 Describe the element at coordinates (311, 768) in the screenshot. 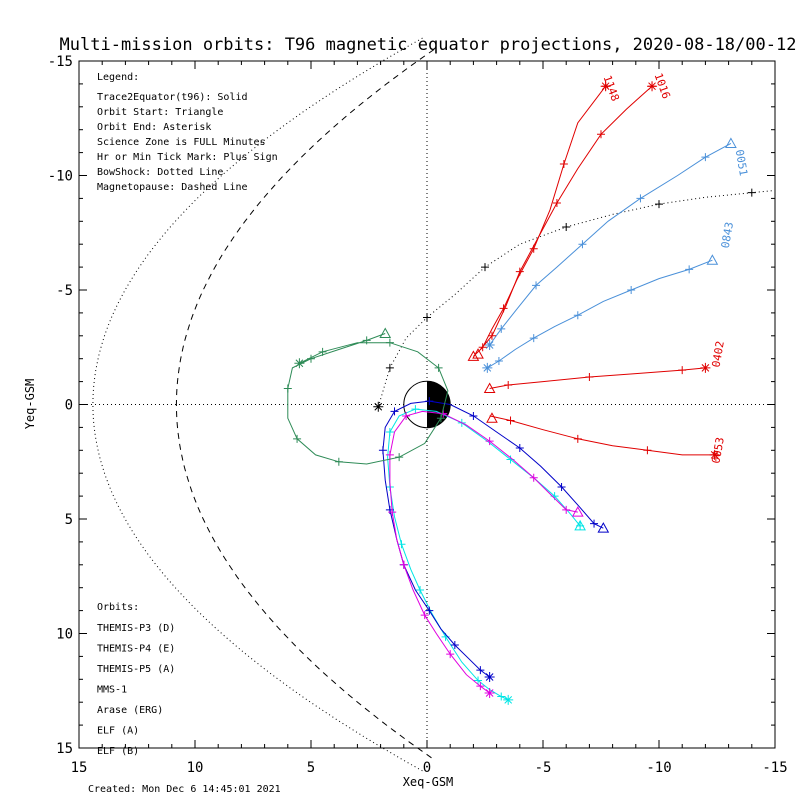

I see `x-tick-label: 5` at that location.